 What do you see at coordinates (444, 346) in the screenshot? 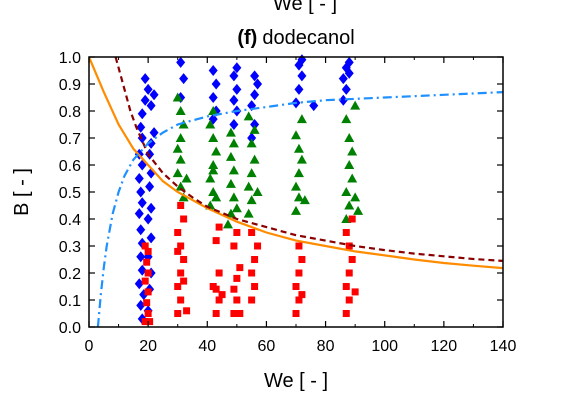
I see `x-tick-label: 120` at bounding box center [444, 346].